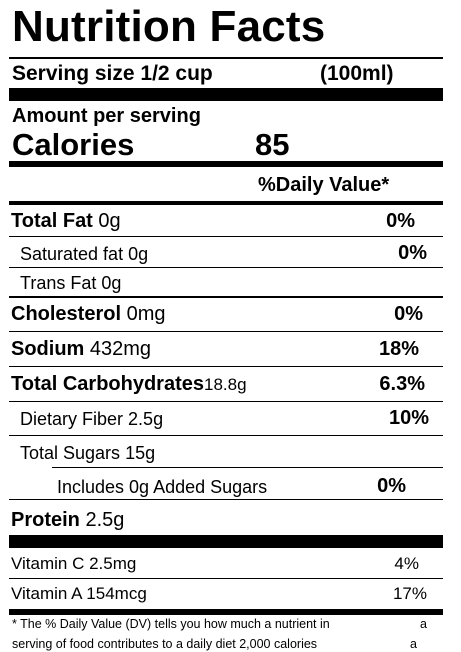 This screenshot has height=652, width=461. What do you see at coordinates (146, 419) in the screenshot?
I see `dietary-fiber-amount: 2.5g` at bounding box center [146, 419].